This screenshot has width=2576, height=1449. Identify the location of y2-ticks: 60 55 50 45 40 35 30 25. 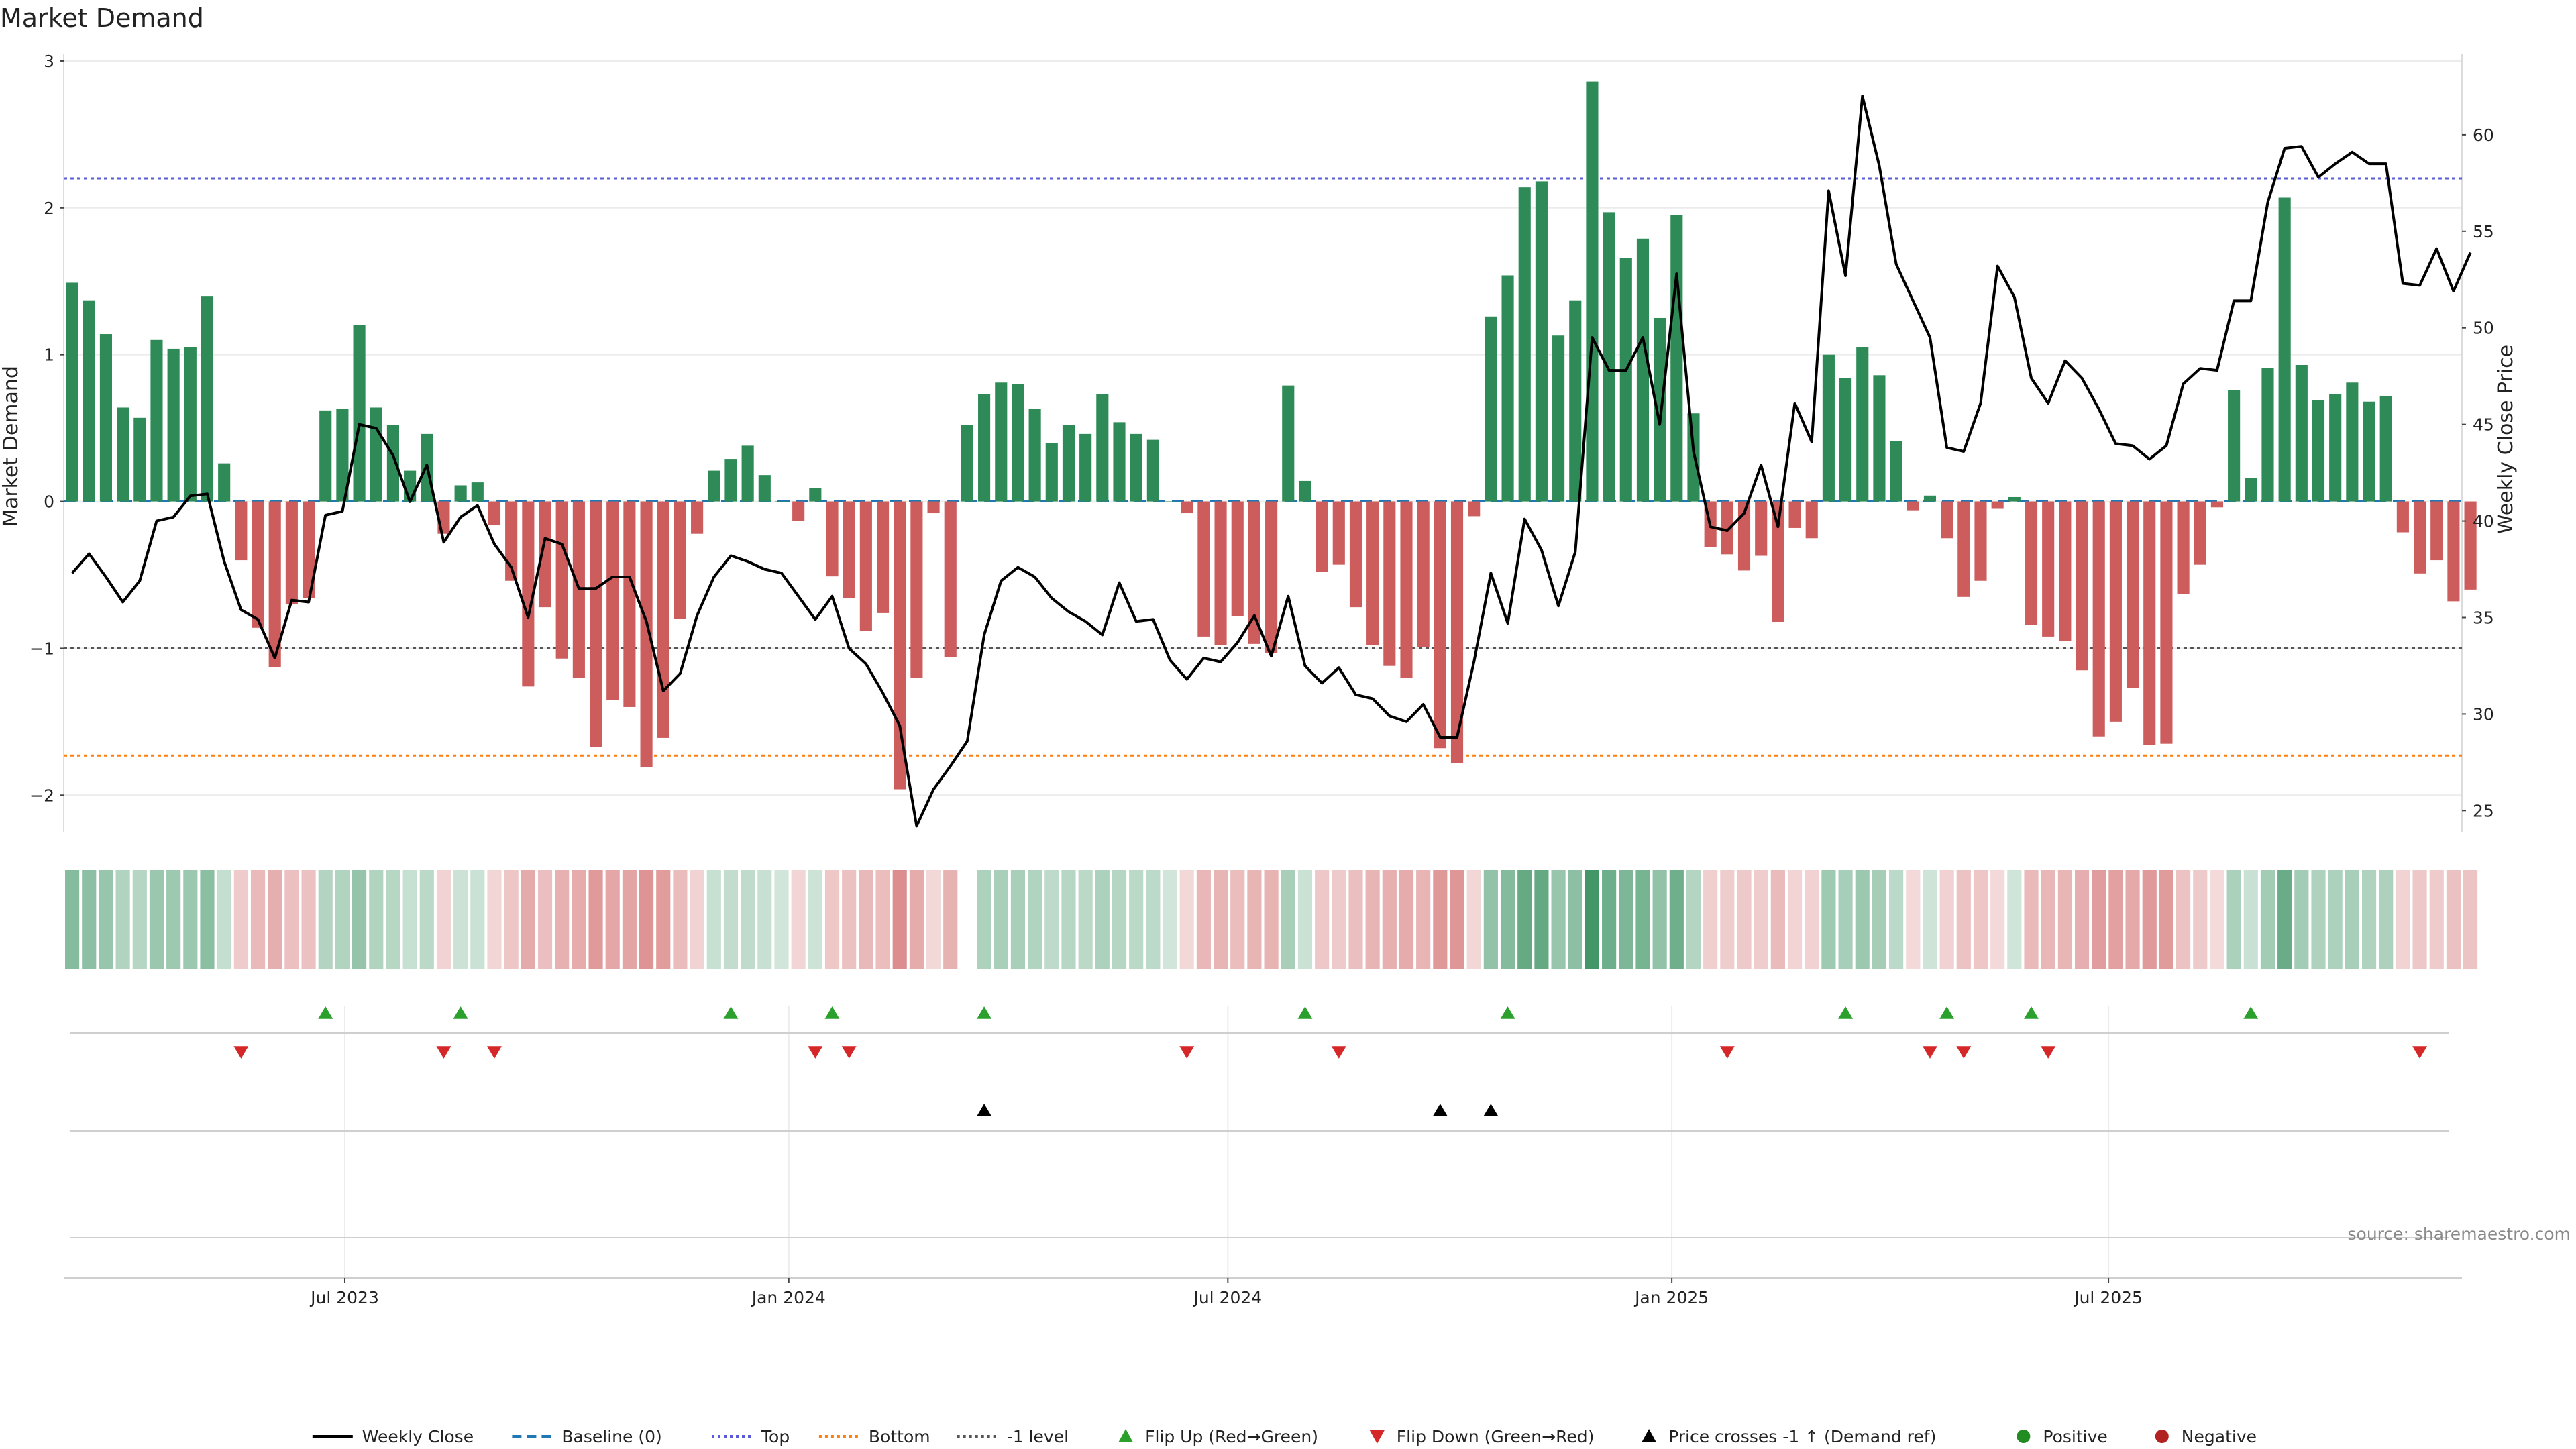
(2478, 472).